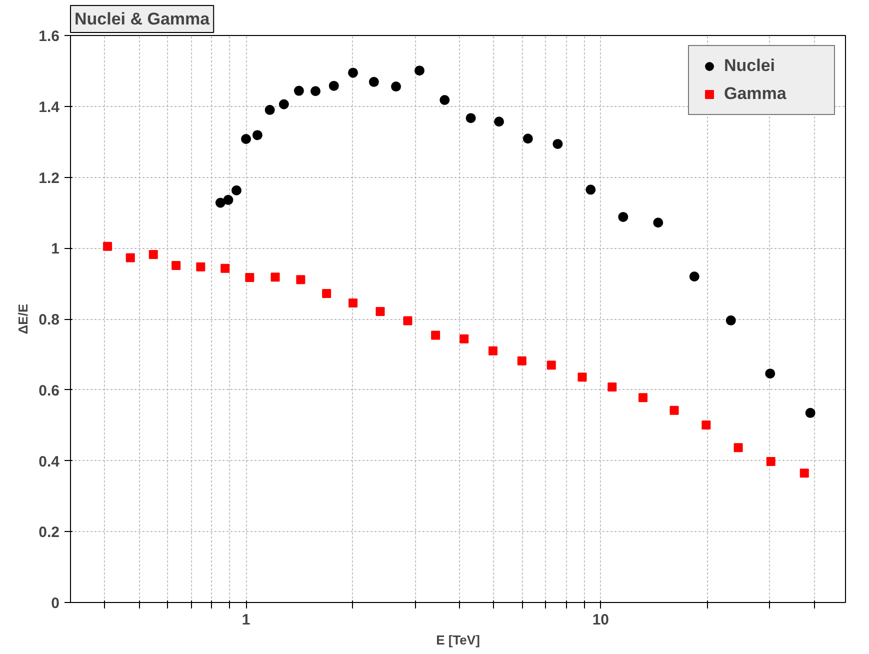 The height and width of the screenshot is (654, 869). I want to click on x-tick-label: 10, so click(601, 620).